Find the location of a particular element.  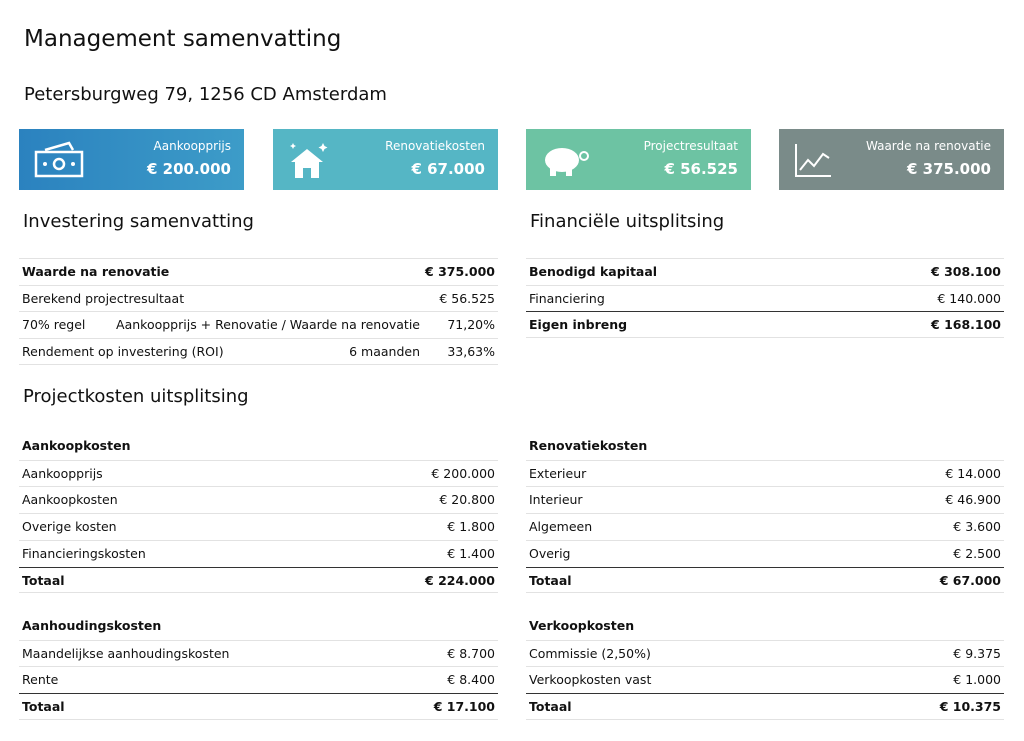

table-row: Aankoopprijs € 200.000 is located at coordinates (258, 473).